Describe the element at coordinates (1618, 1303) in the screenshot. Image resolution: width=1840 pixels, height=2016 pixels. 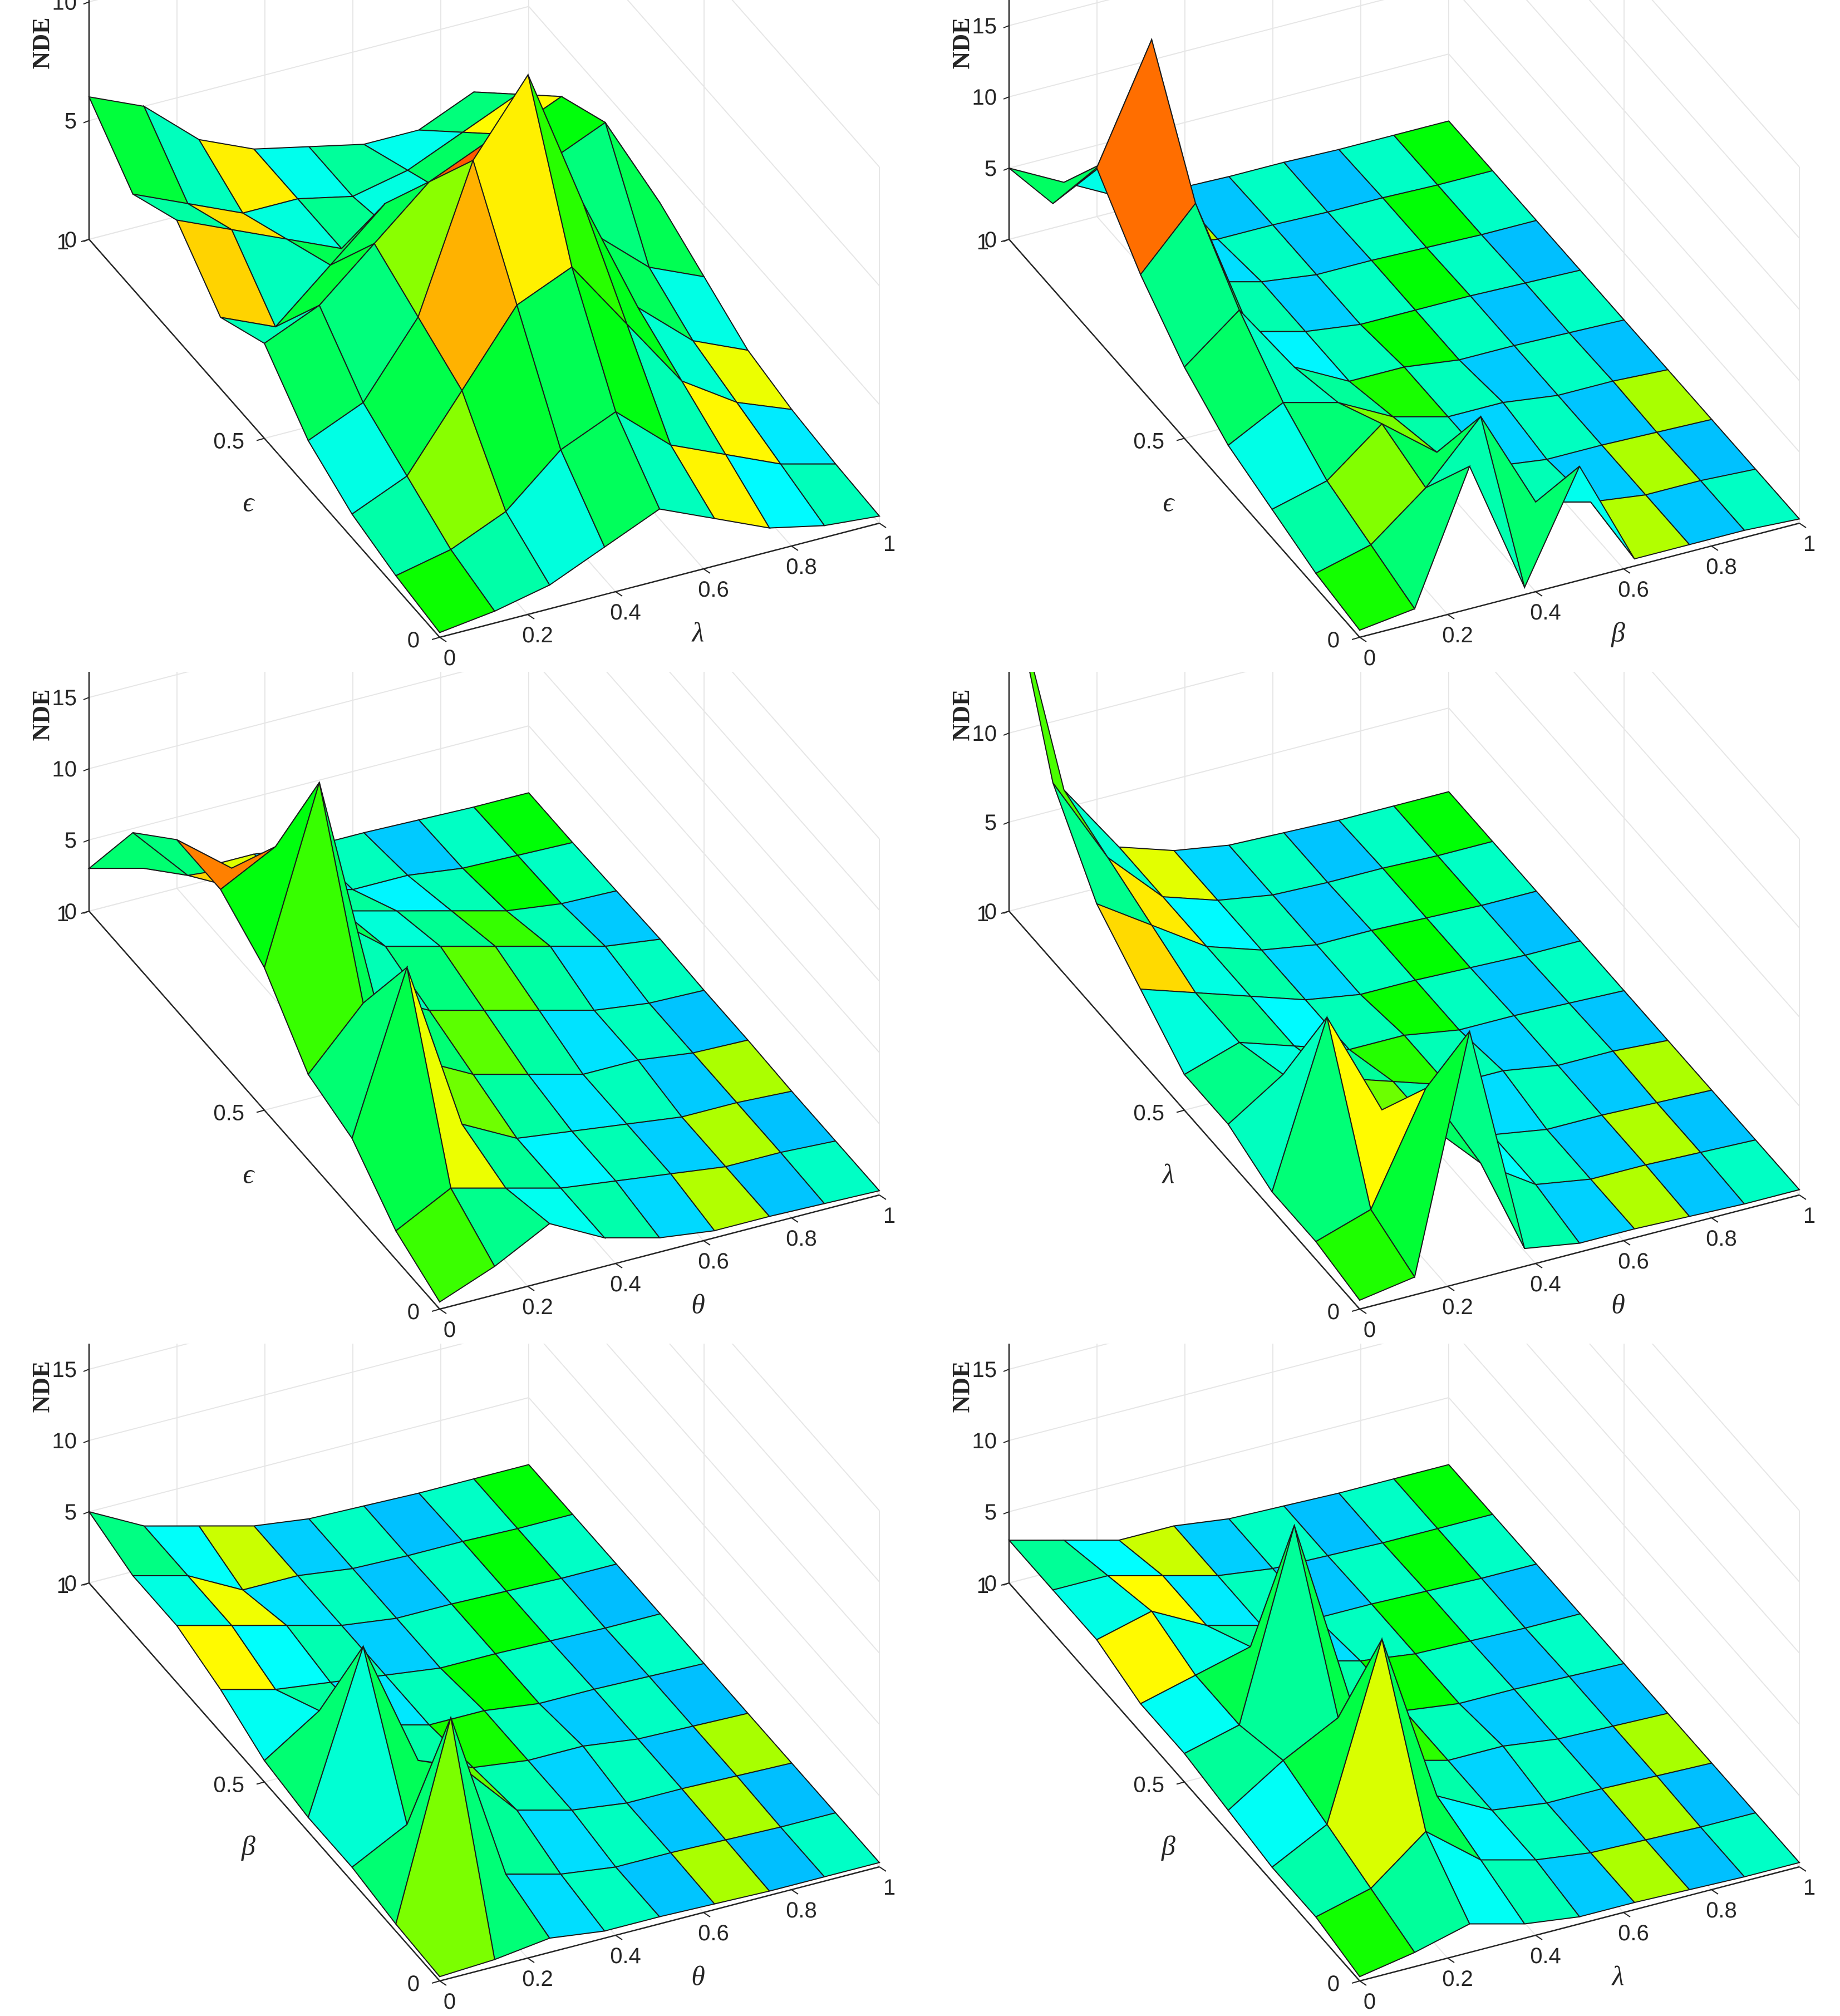
I see `x-axis-title: θ` at that location.